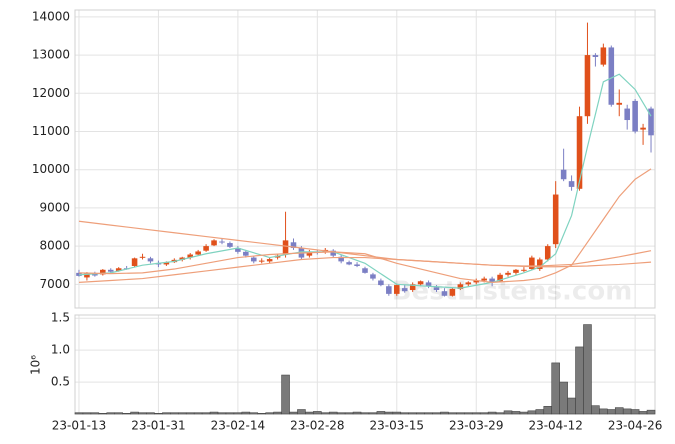 The width and height of the screenshot is (675, 444). I want to click on y-tick-label: 12000, so click(51, 93).